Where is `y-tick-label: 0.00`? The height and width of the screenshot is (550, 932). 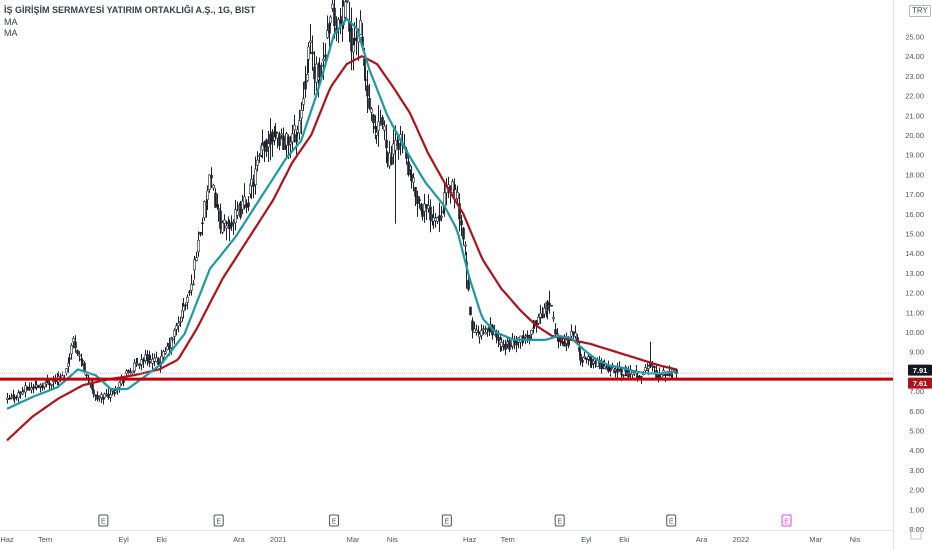 y-tick-label: 0.00 is located at coordinates (916, 529).